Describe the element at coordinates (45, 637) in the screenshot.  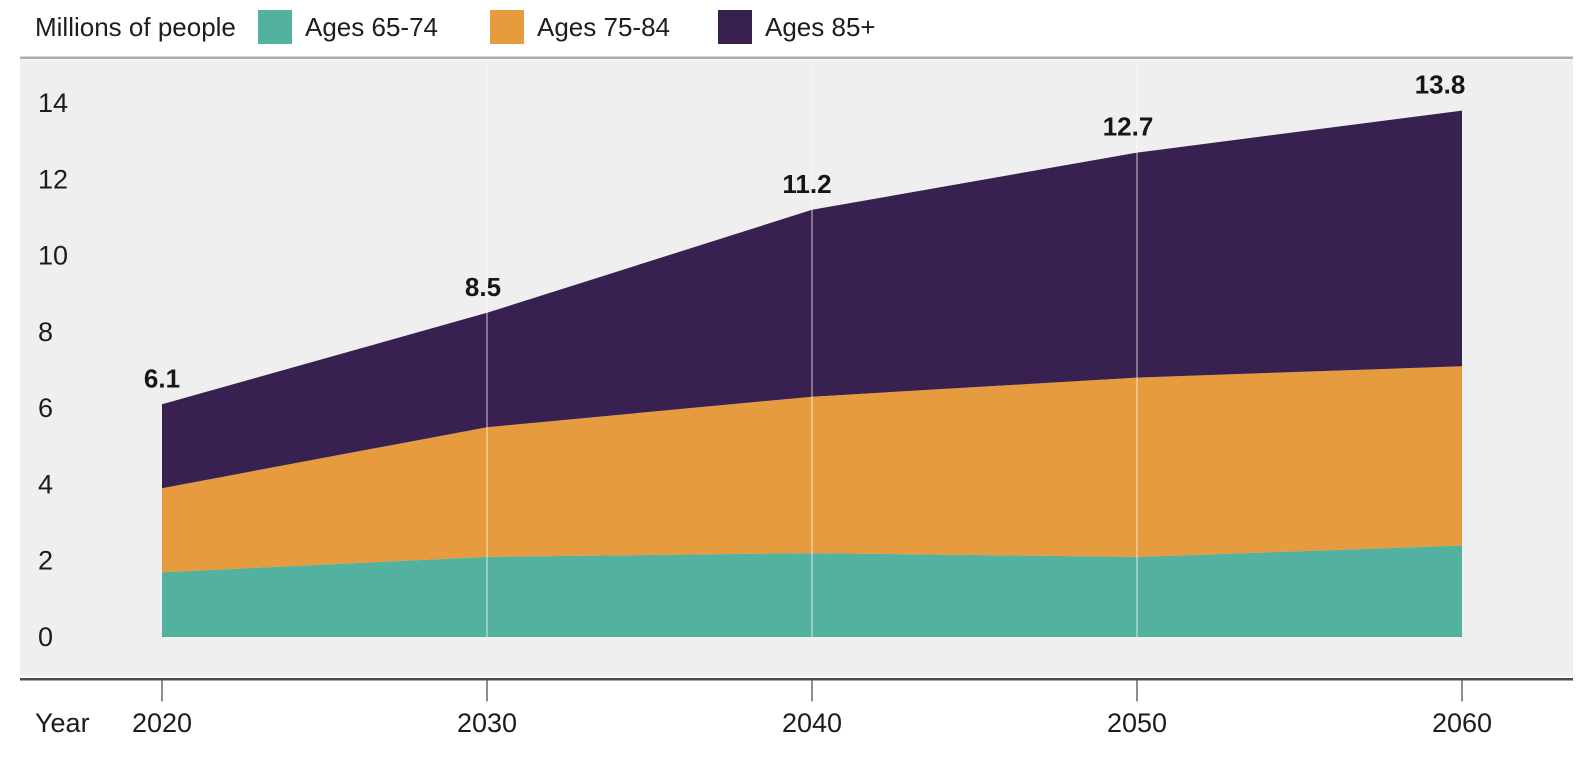
I see `y-tick-label-0: 0` at that location.